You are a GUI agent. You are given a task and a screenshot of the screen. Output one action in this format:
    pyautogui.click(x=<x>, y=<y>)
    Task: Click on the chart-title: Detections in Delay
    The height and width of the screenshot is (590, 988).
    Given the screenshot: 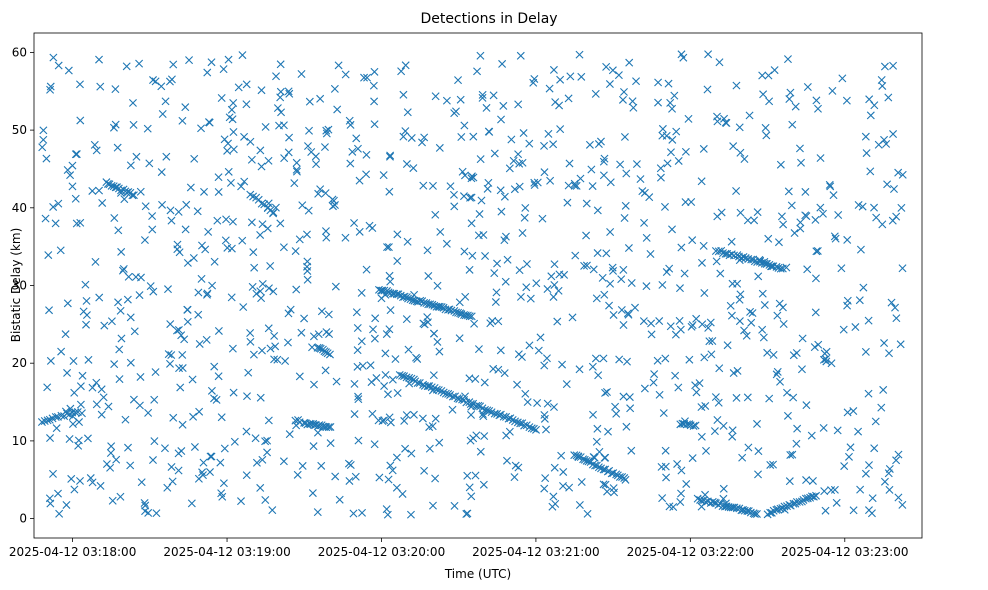 What is the action you would take?
    pyautogui.click(x=488, y=19)
    